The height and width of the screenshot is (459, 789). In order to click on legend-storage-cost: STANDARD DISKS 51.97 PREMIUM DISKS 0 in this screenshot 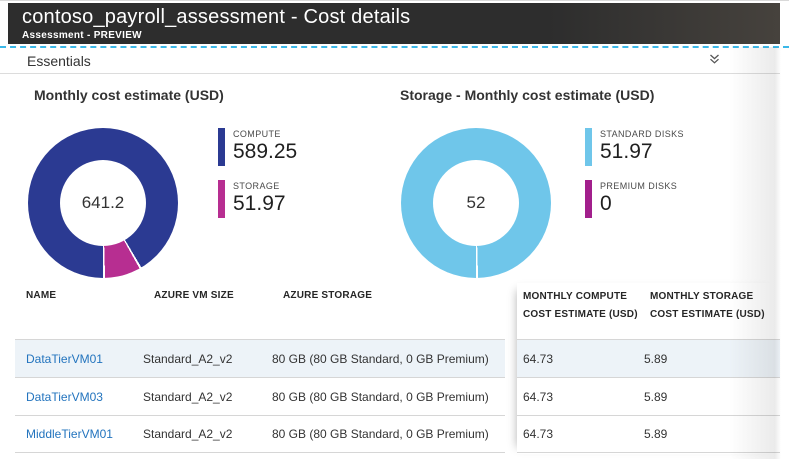, I will do `click(634, 180)`.